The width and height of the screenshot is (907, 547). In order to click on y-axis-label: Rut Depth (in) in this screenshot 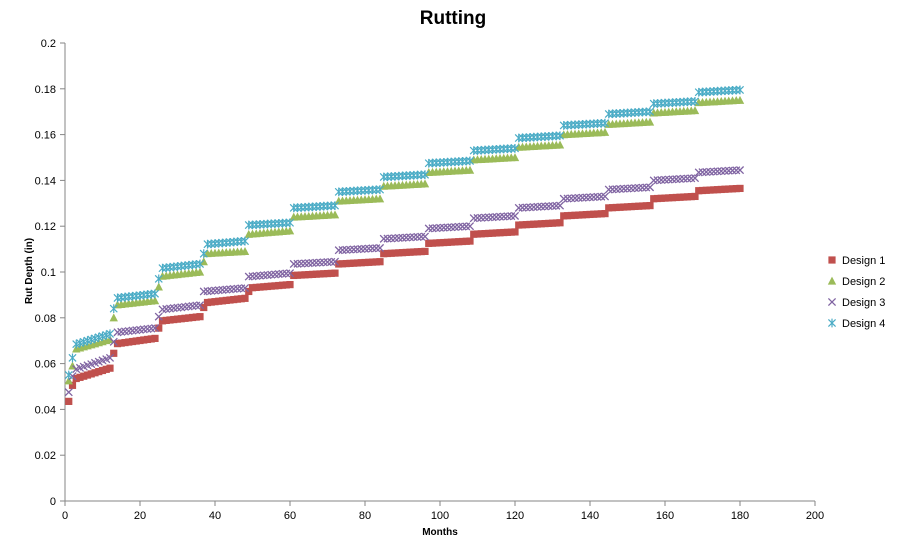, I will do `click(29, 271)`.